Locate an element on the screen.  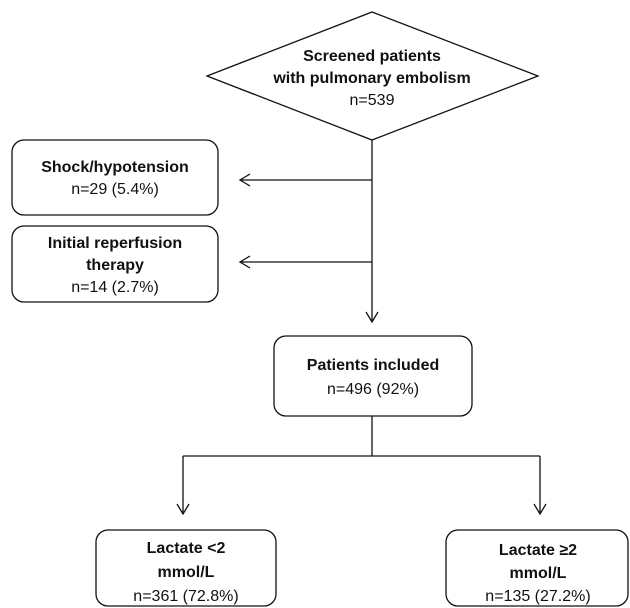
node-title: Shock/hypotension is located at coordinates (115, 167).